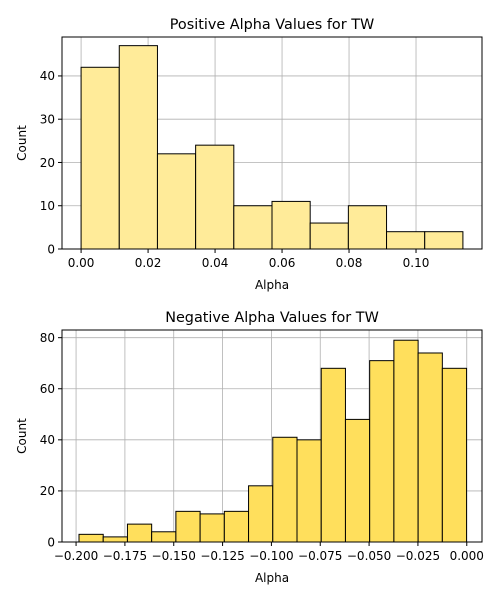 The image size is (500, 600). I want to click on x-tick-label: −0.175, so click(125, 556).